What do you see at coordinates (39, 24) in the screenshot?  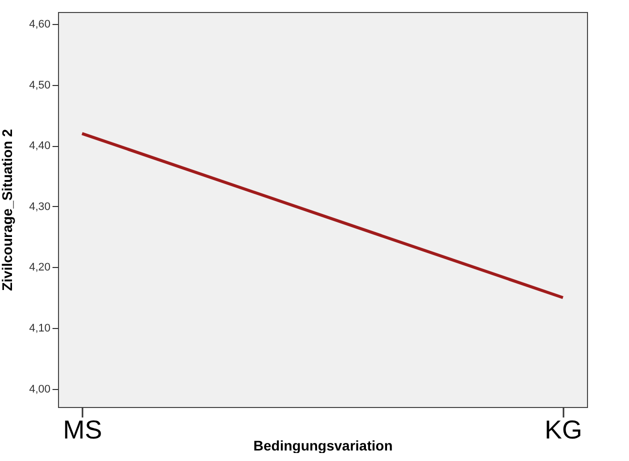 I see `y-tick-label: 4,60` at bounding box center [39, 24].